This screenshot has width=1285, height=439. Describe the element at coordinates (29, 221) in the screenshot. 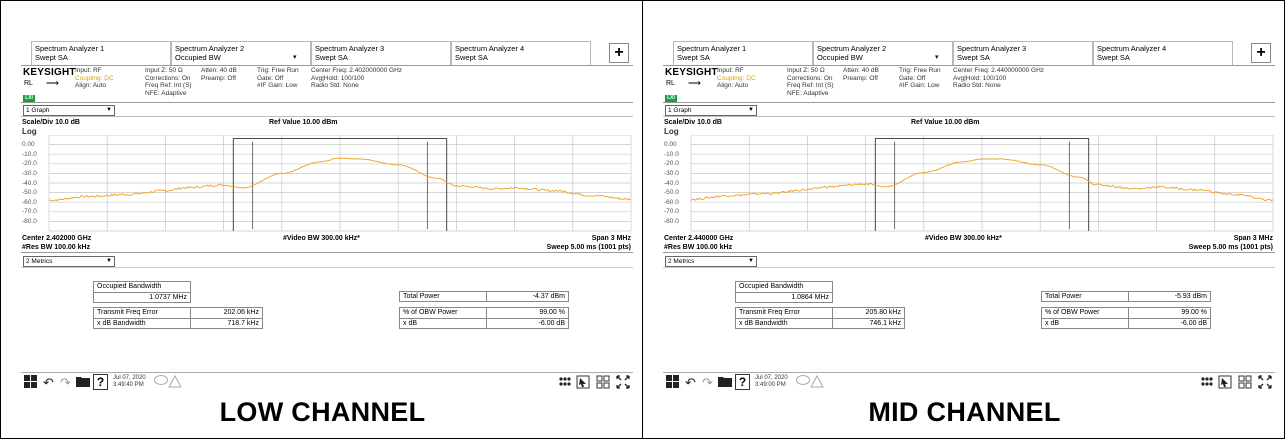

I see `y-tick-label: -80.0` at that location.